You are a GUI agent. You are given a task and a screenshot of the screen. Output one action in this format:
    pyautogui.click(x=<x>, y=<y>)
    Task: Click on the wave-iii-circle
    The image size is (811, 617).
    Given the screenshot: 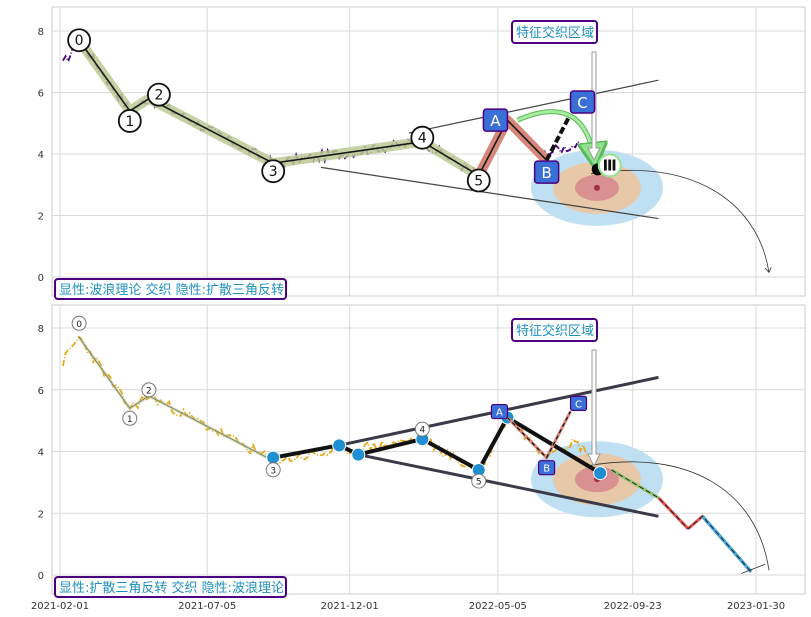 What is the action you would take?
    pyautogui.click(x=609, y=165)
    